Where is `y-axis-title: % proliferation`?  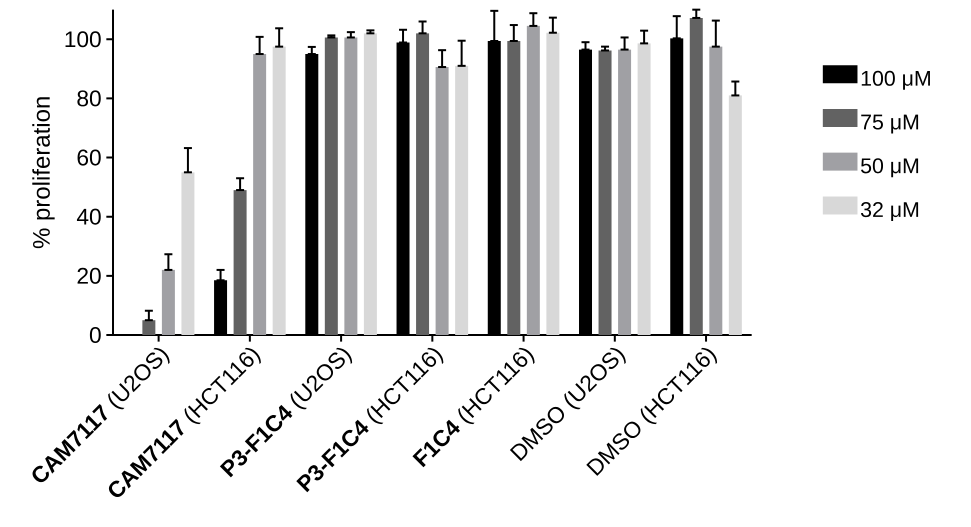 y-axis-title: % proliferation is located at coordinates (43, 172).